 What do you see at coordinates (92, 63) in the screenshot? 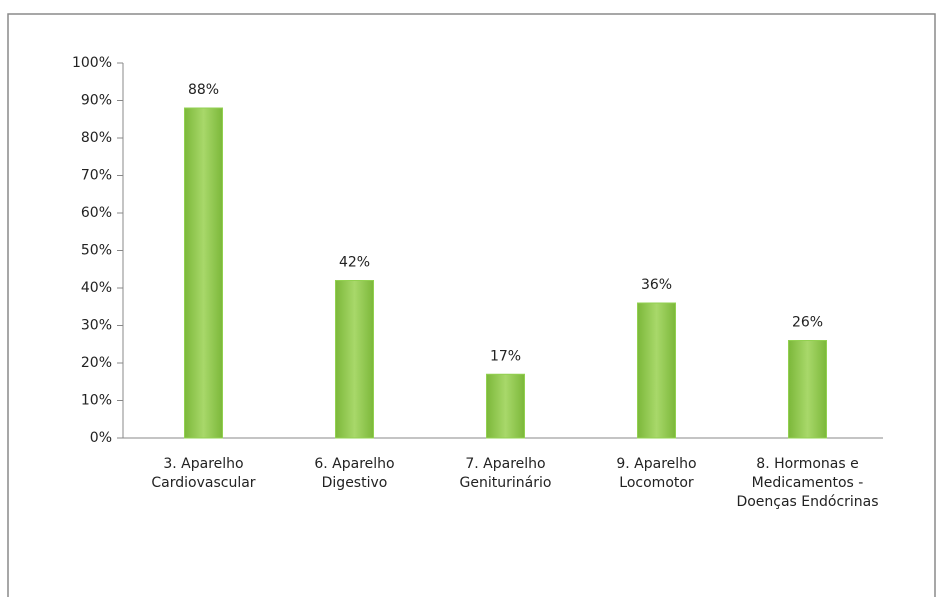
I see `y-tick-label: 100%` at bounding box center [92, 63].